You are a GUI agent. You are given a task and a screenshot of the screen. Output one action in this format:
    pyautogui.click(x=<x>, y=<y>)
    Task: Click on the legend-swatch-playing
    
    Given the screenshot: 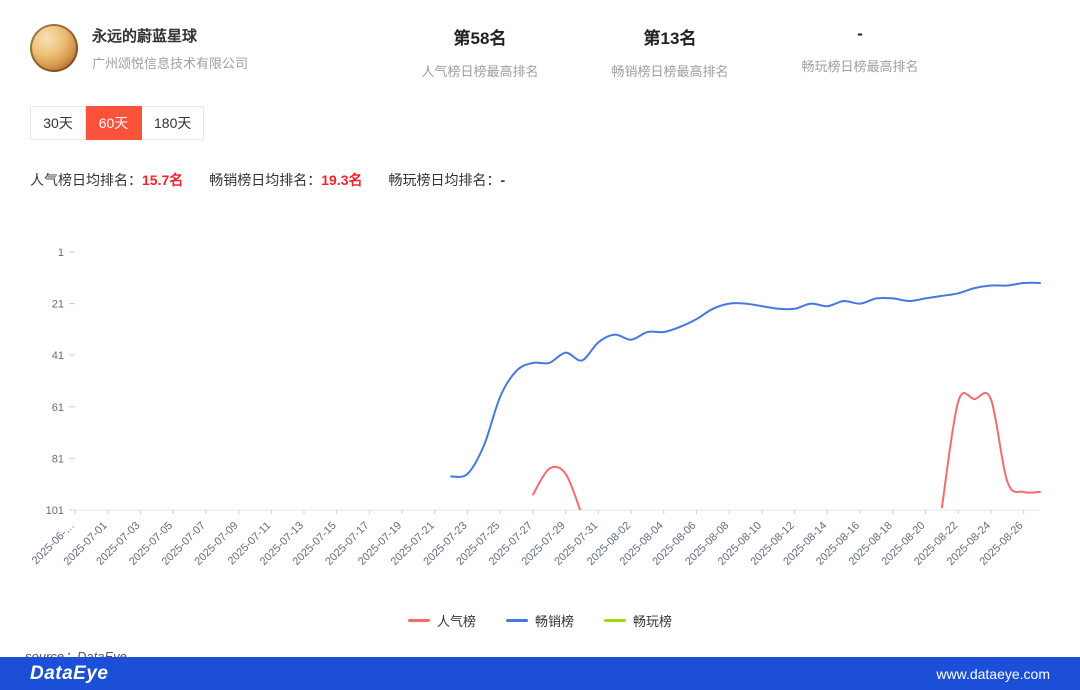 What is the action you would take?
    pyautogui.click(x=615, y=620)
    